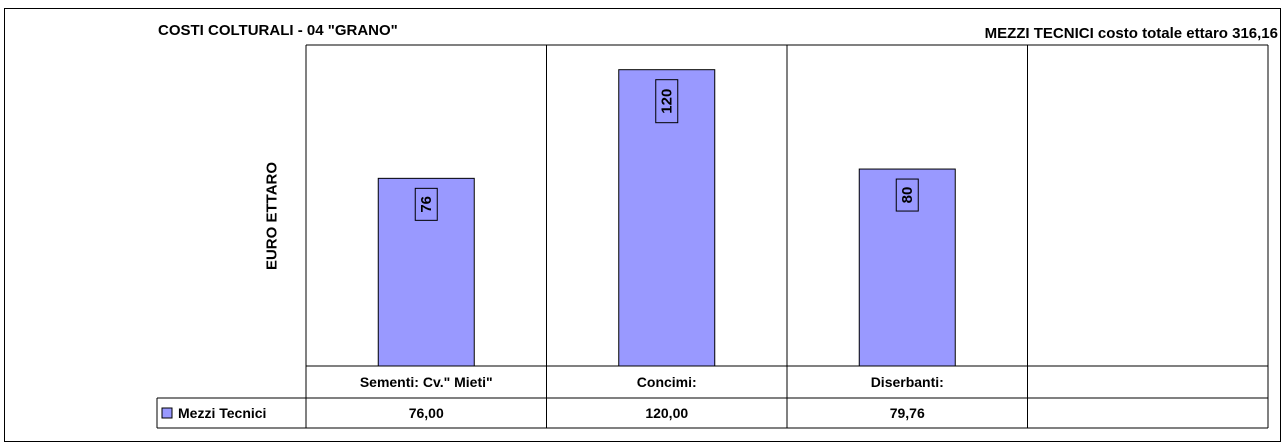  I want to click on data-table-value: 120,00, so click(666, 413).